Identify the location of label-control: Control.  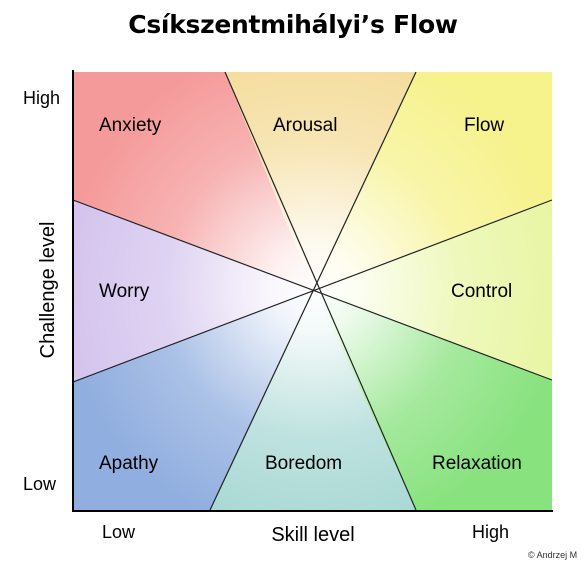
(481, 291).